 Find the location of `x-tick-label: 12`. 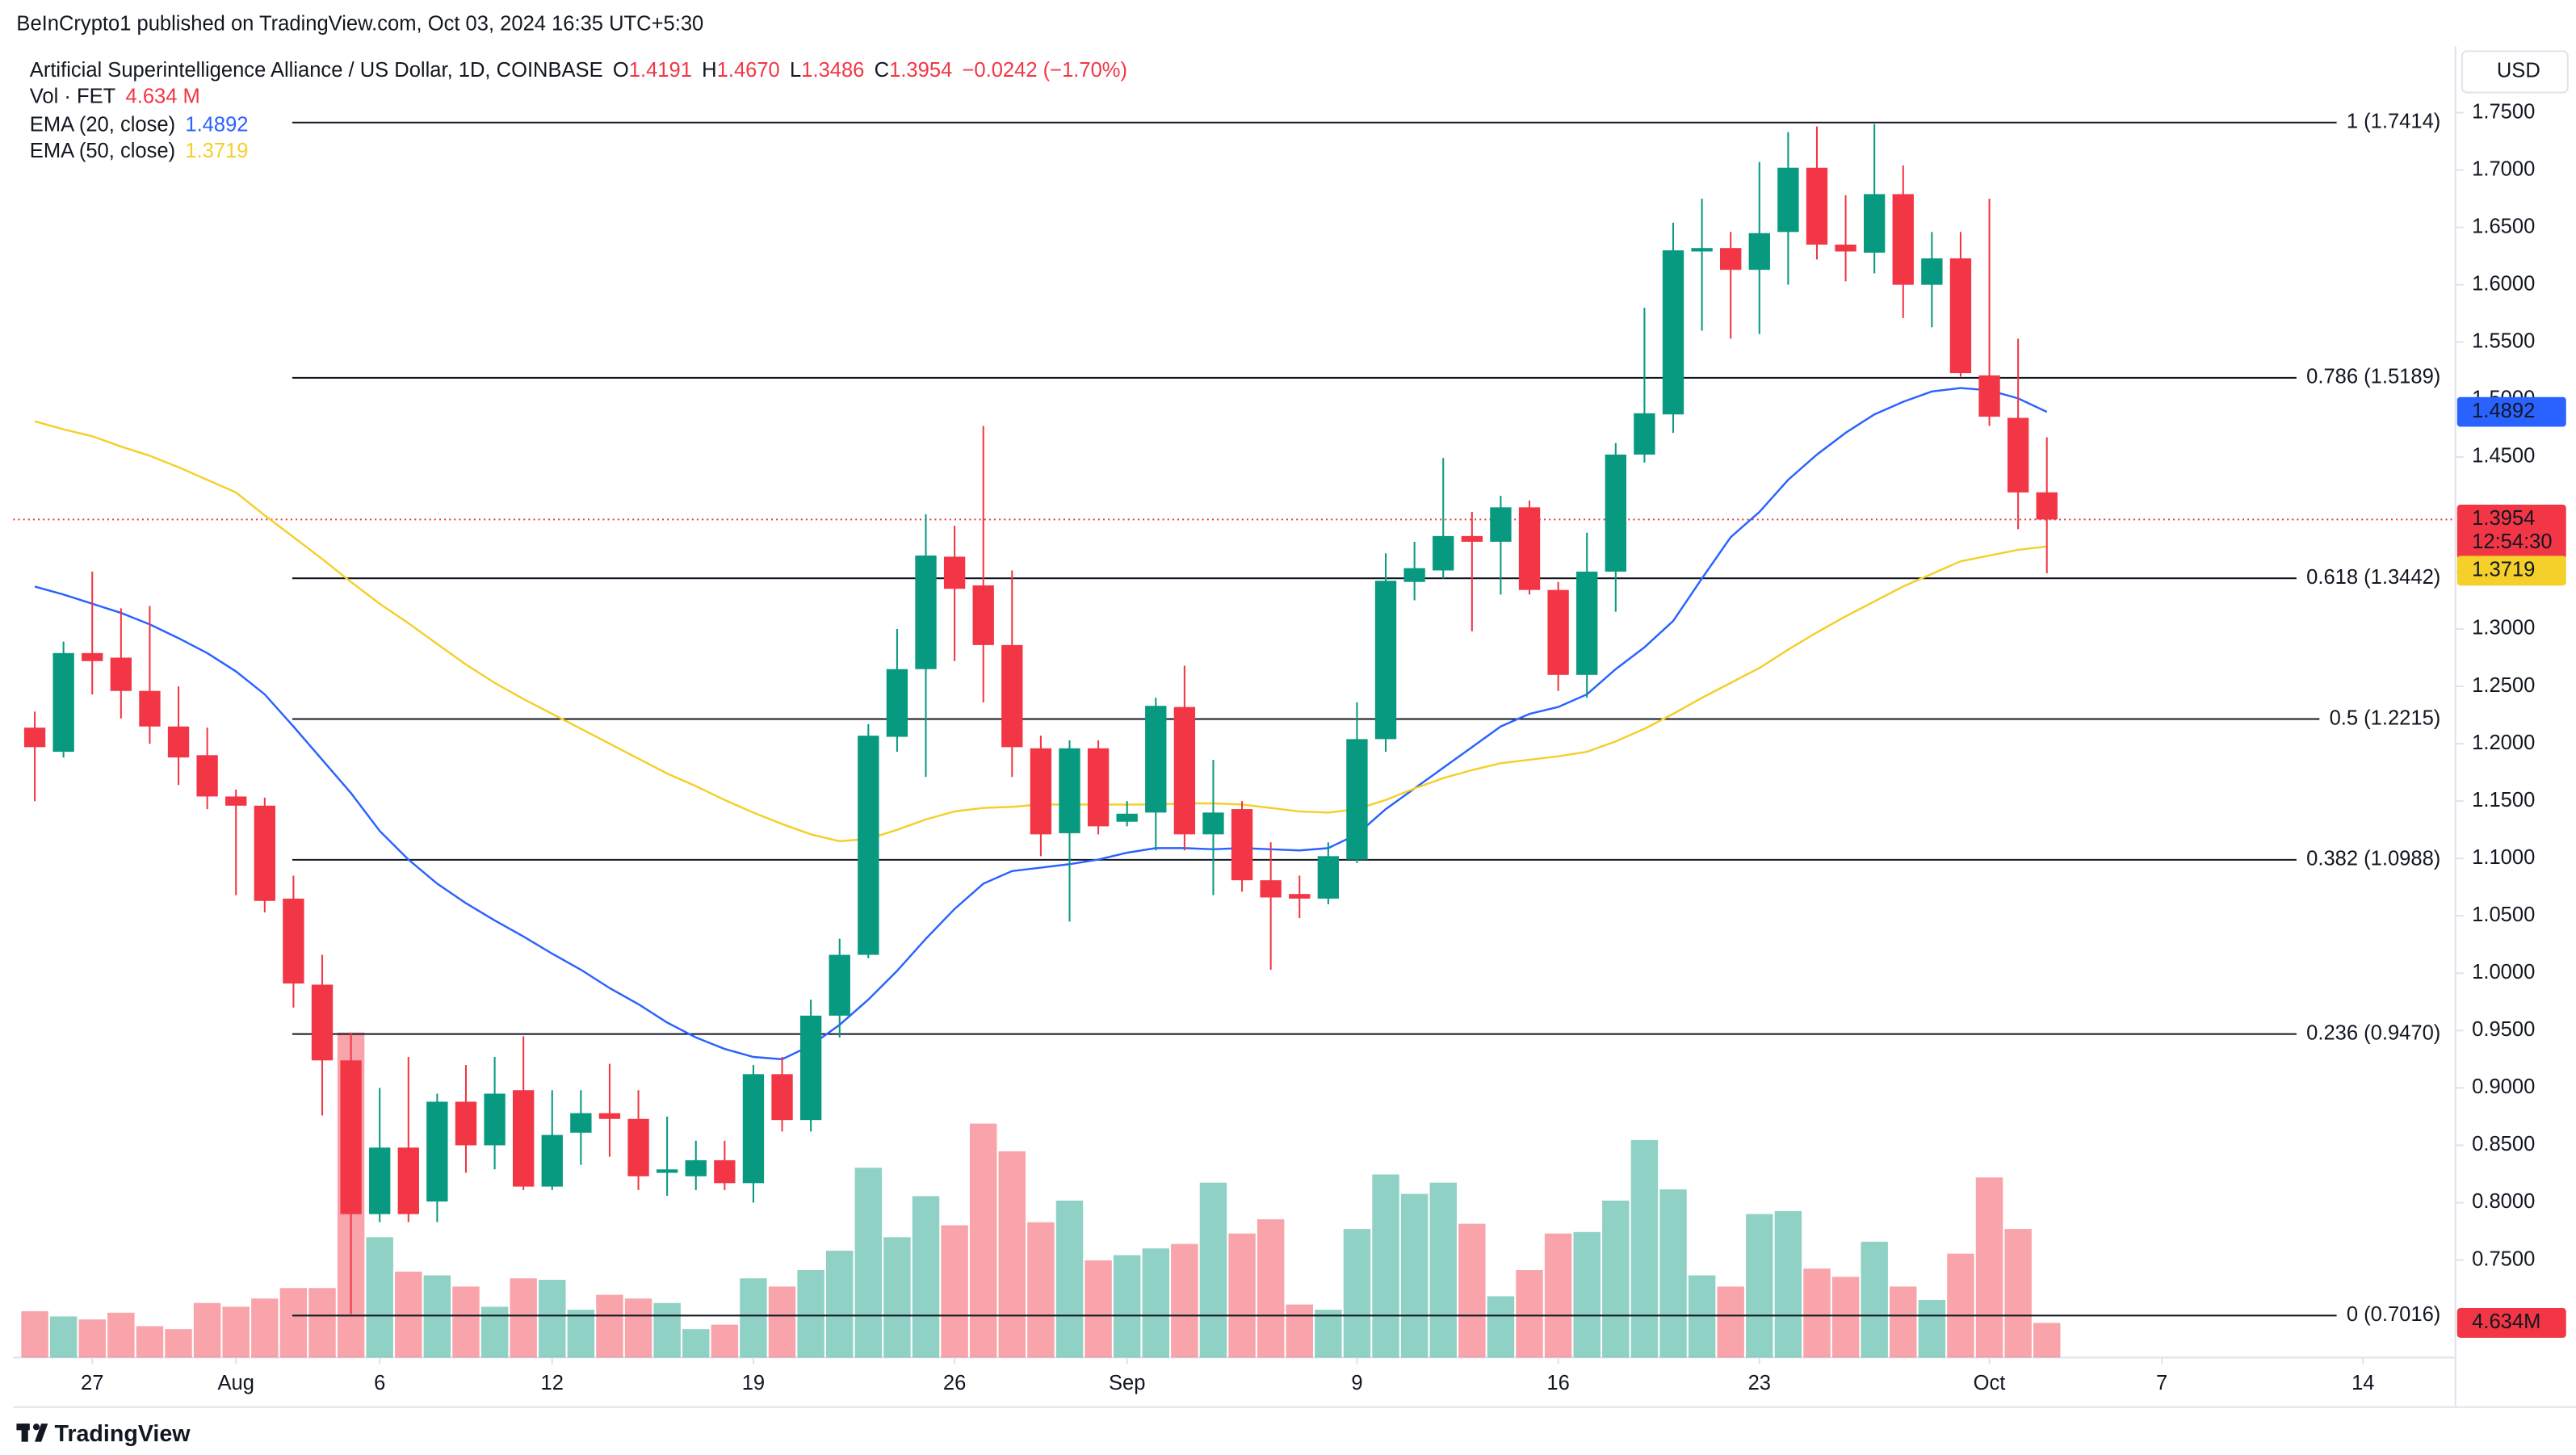

x-tick-label: 12 is located at coordinates (552, 1383).